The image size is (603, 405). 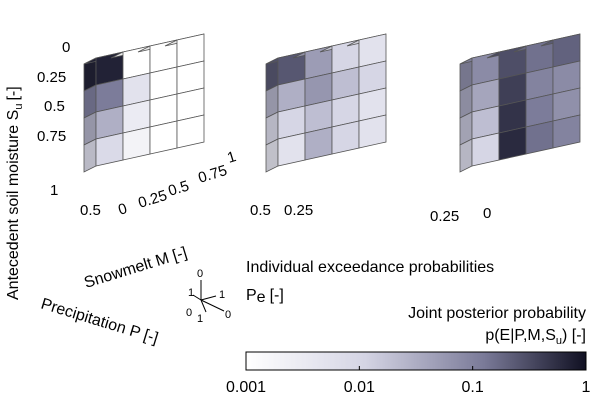 What do you see at coordinates (54, 106) in the screenshot?
I see `y-tick-label: 0.5` at bounding box center [54, 106].